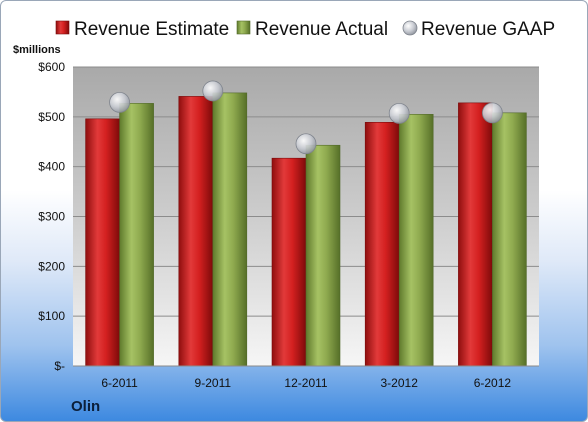  Describe the element at coordinates (410, 28) in the screenshot. I see `legend-marker` at that location.